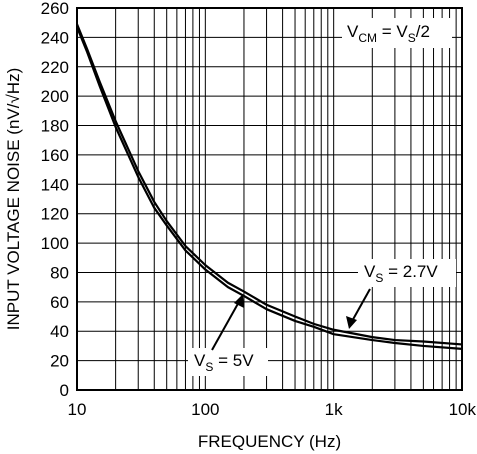 This screenshot has width=477, height=454. I want to click on y-tick-label-180: 180, so click(55, 126).